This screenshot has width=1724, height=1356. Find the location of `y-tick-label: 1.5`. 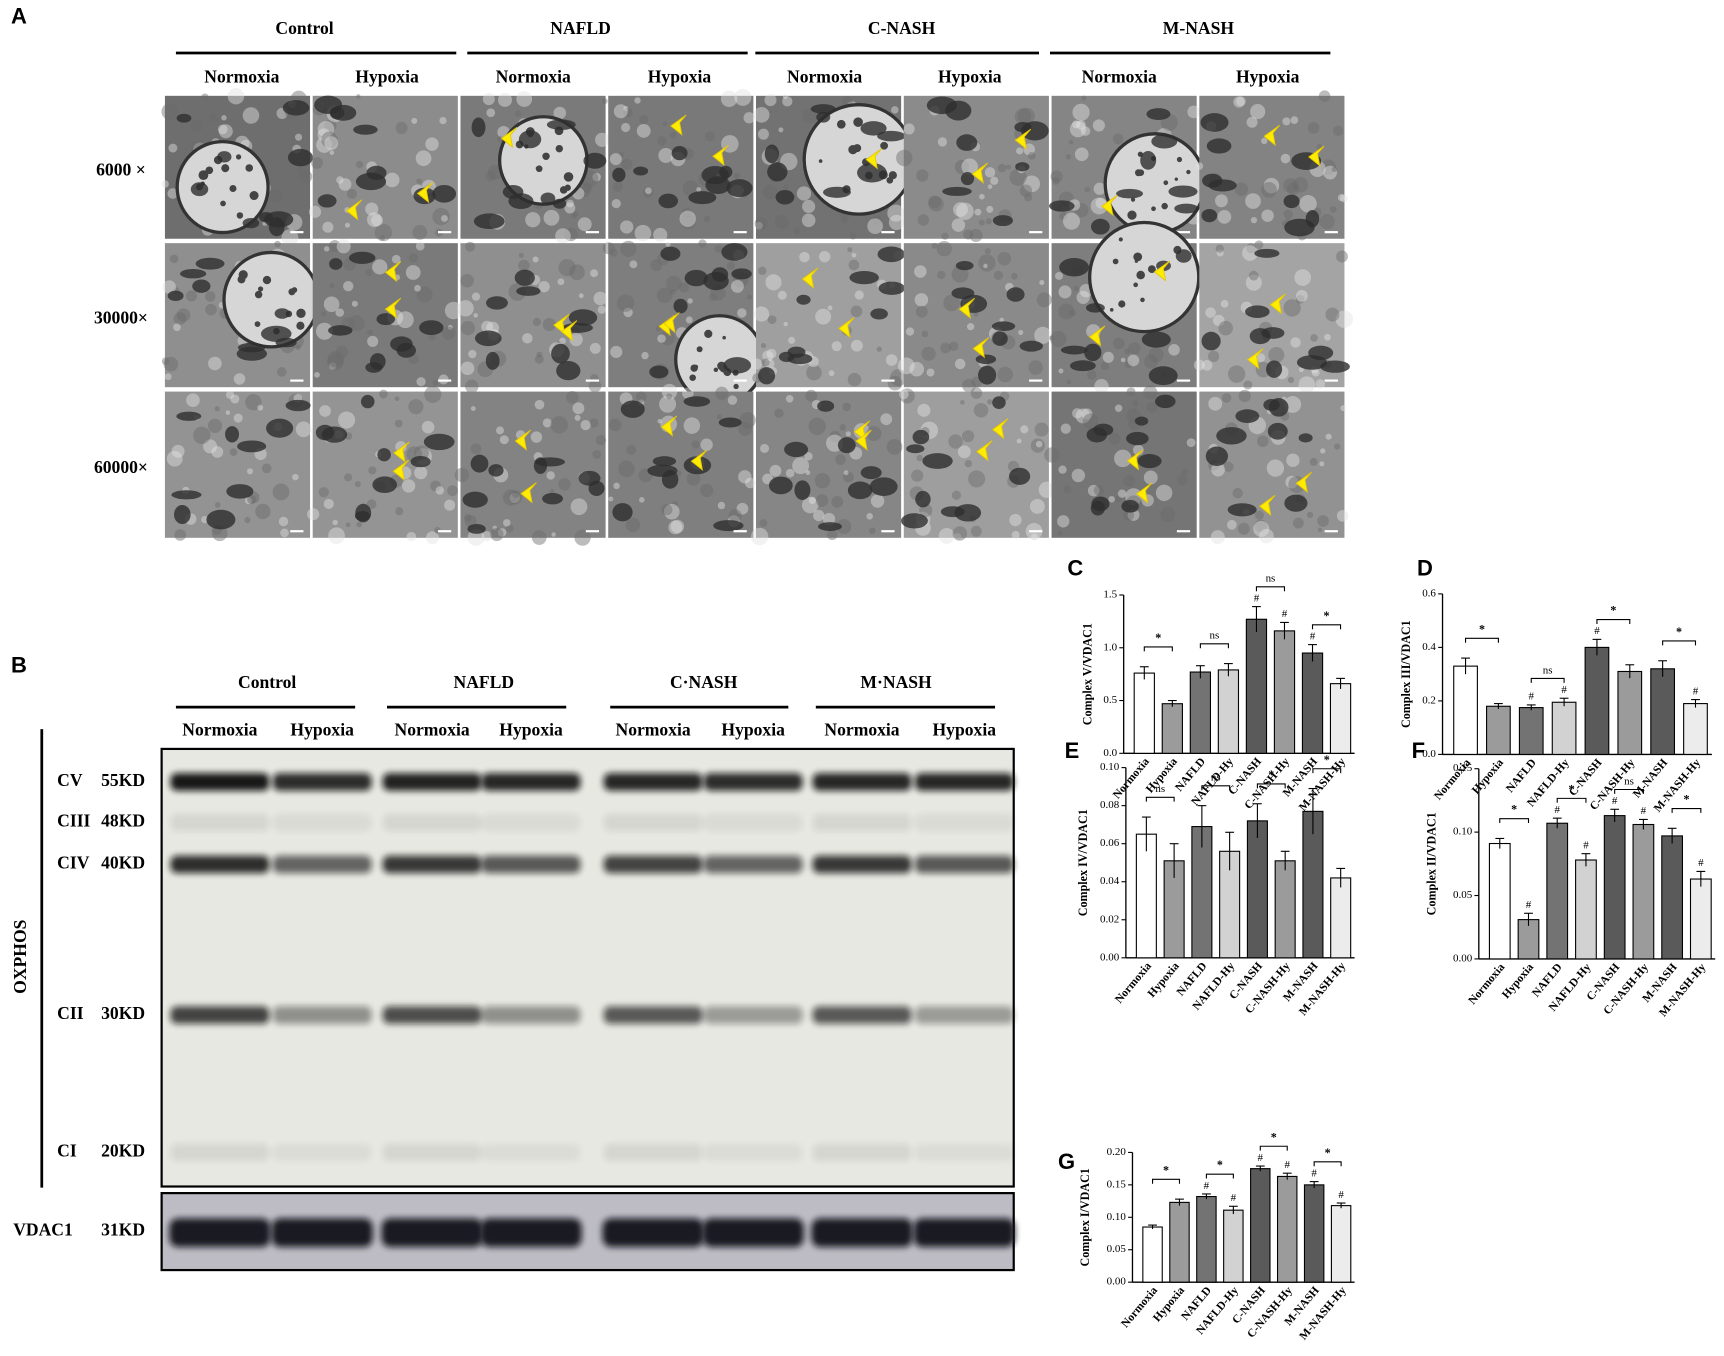

y-tick-label: 1.5 is located at coordinates (1110, 595).